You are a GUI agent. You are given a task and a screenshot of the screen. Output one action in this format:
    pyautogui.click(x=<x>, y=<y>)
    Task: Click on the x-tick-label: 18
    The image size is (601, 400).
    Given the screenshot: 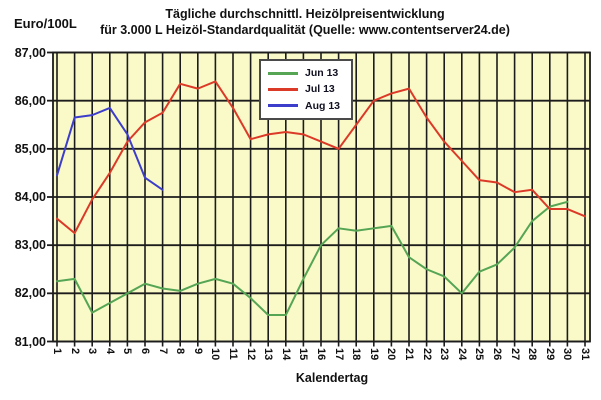 What is the action you would take?
    pyautogui.click(x=356, y=354)
    